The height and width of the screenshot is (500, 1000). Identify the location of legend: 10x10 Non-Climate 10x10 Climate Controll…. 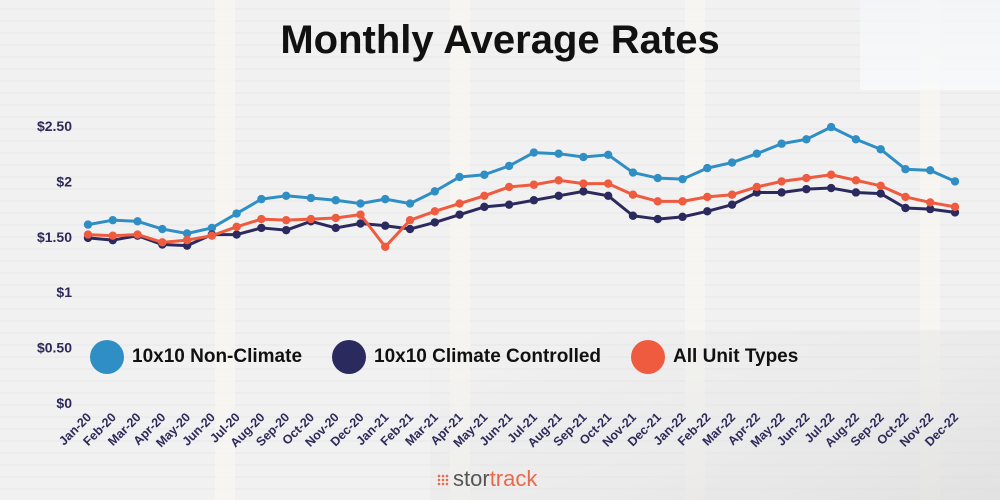
(459, 357).